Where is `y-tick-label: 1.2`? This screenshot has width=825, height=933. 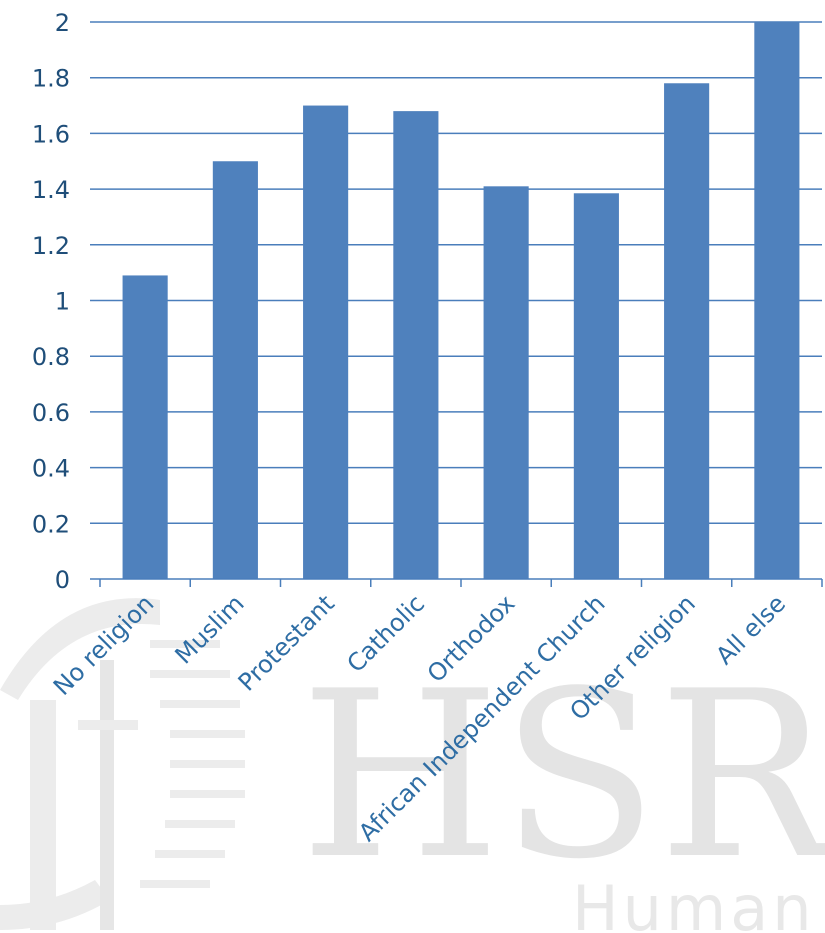
y-tick-label: 1.2 is located at coordinates (51, 246).